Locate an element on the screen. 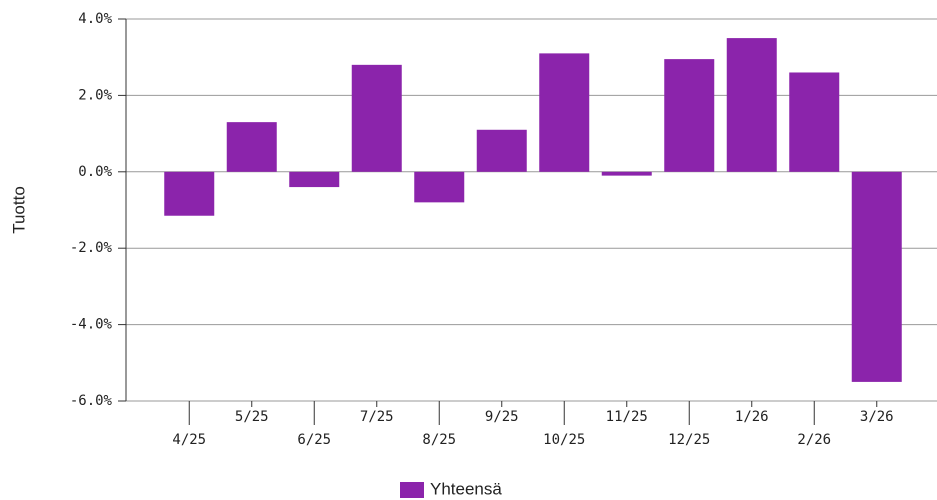 The width and height of the screenshot is (937, 500). y-tick-label: -4.0% is located at coordinates (91, 325).